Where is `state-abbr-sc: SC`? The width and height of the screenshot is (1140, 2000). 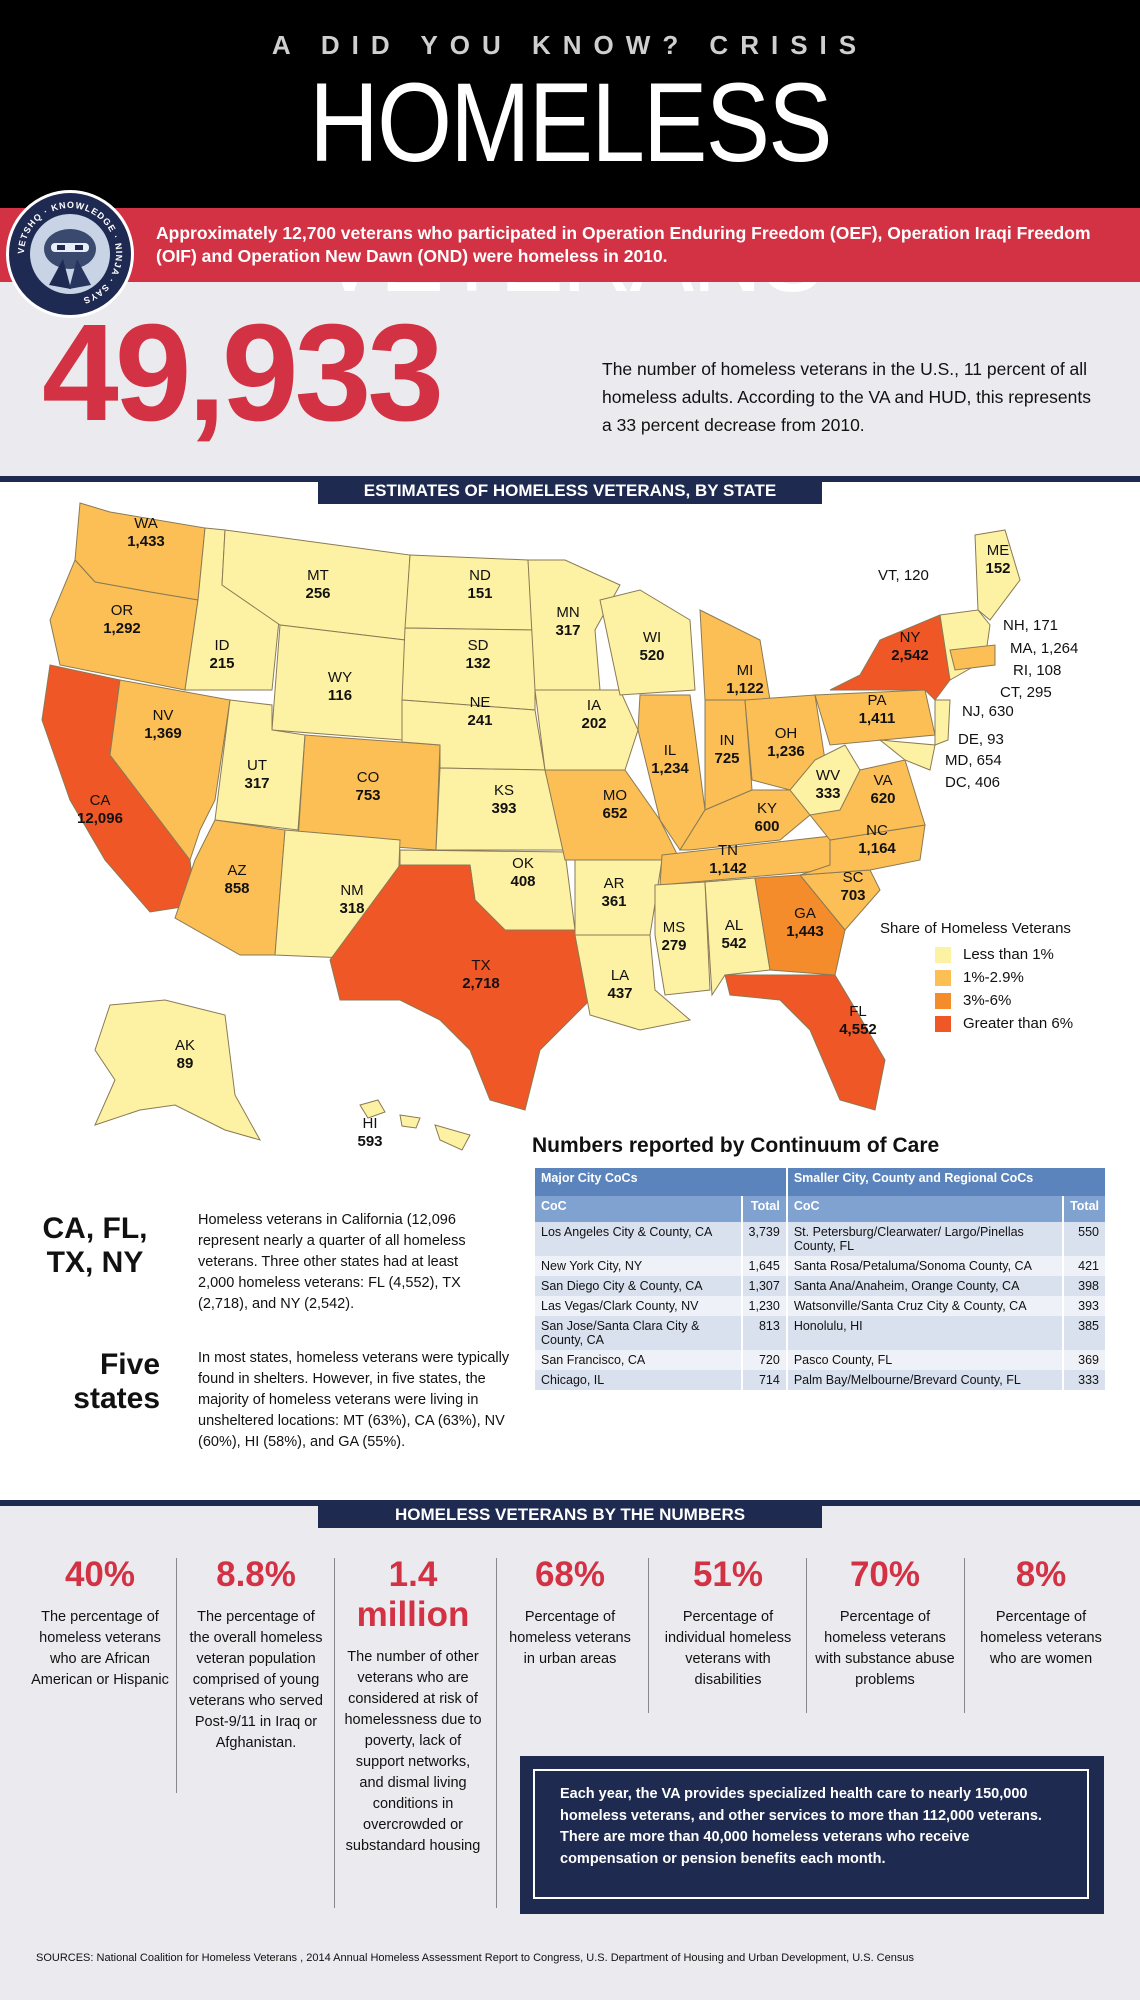 state-abbr-sc: SC is located at coordinates (853, 877).